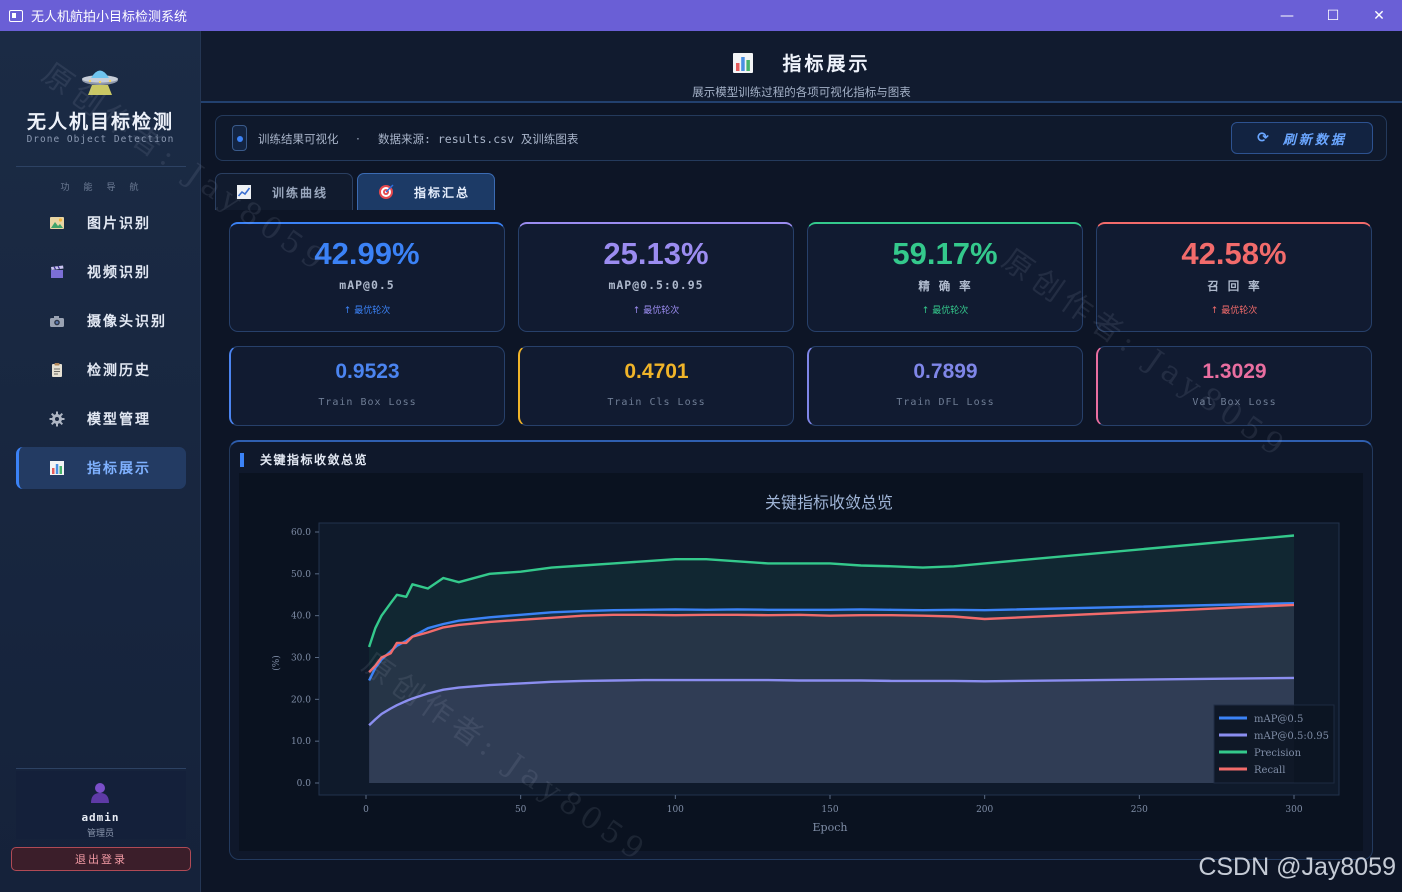 Image resolution: width=1402 pixels, height=892 pixels. I want to click on refresh-data-button: ⟳ 刷新数据, so click(1302, 138).